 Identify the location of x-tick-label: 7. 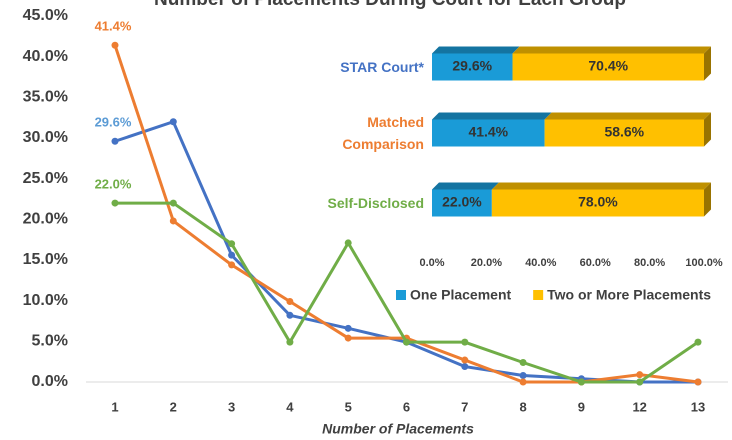
(464, 406).